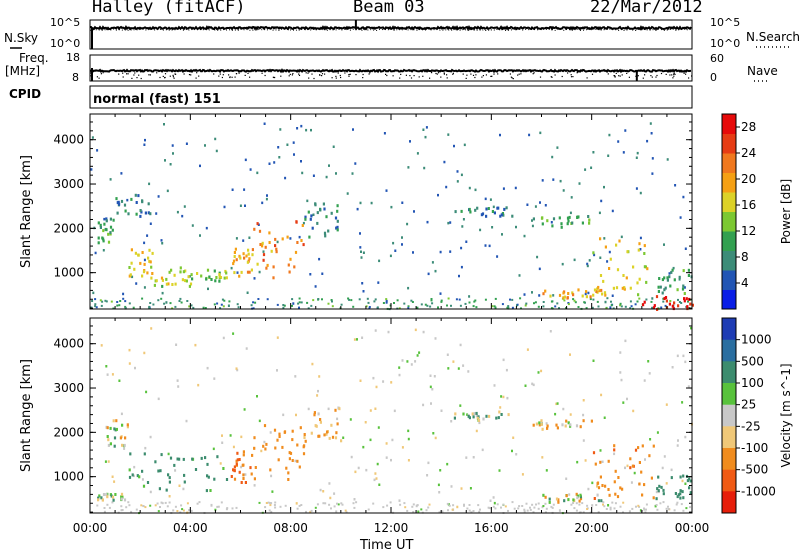 The image size is (800, 554). I want to click on freq-tick-top: 18, so click(73, 57).